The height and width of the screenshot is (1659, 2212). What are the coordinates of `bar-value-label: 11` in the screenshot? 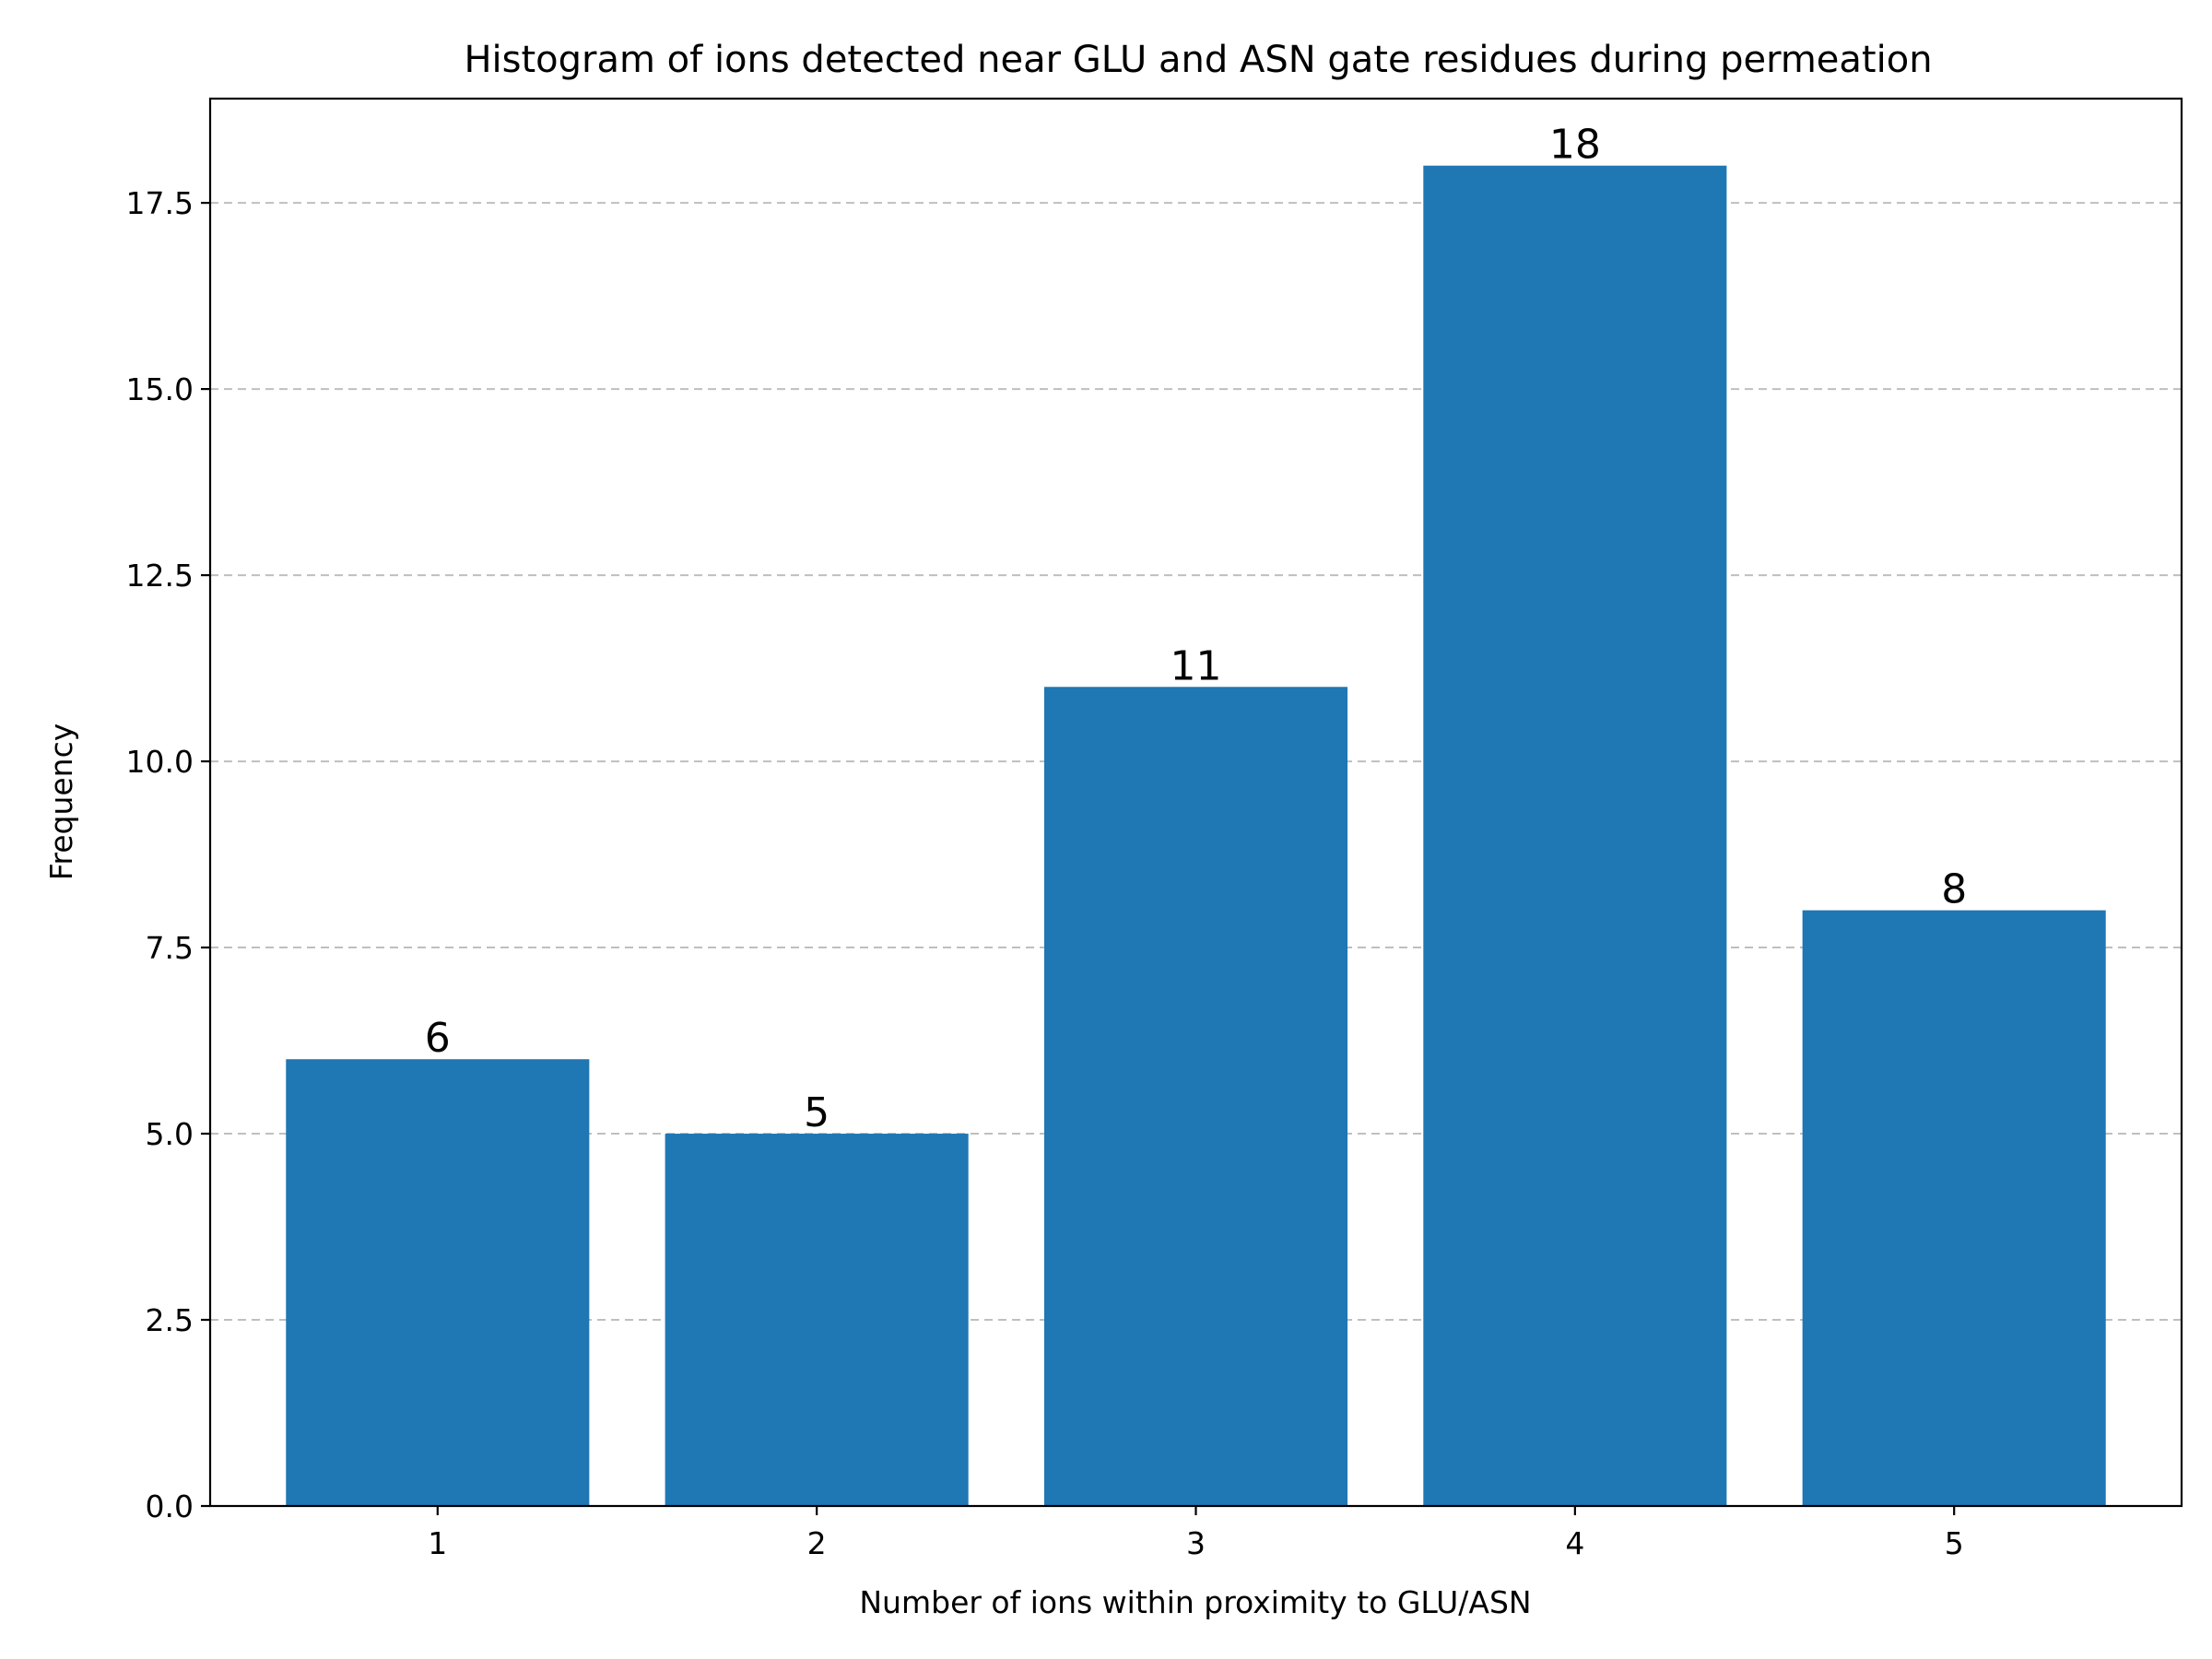 It's located at (1196, 665).